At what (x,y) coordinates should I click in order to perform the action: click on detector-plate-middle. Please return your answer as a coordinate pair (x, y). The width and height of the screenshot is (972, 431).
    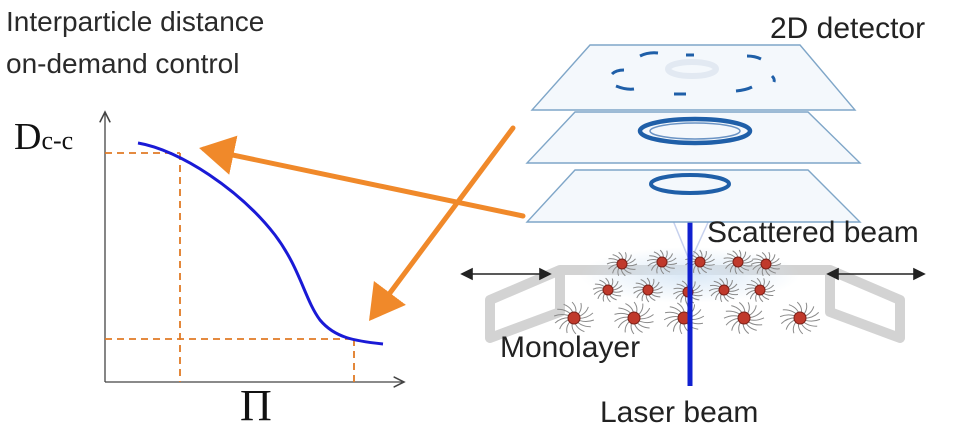
    Looking at the image, I should click on (693, 137).